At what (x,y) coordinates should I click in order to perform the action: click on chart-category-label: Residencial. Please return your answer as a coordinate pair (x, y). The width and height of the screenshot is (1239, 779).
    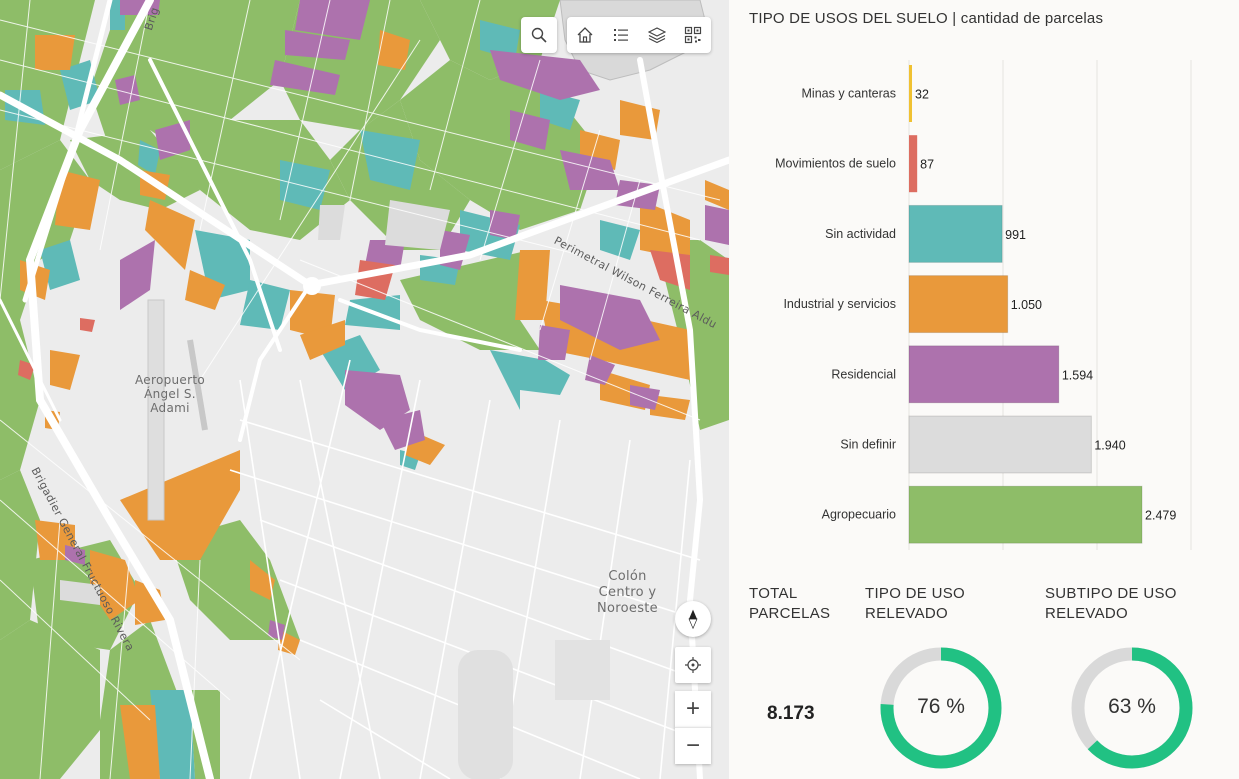
    Looking at the image, I should click on (863, 374).